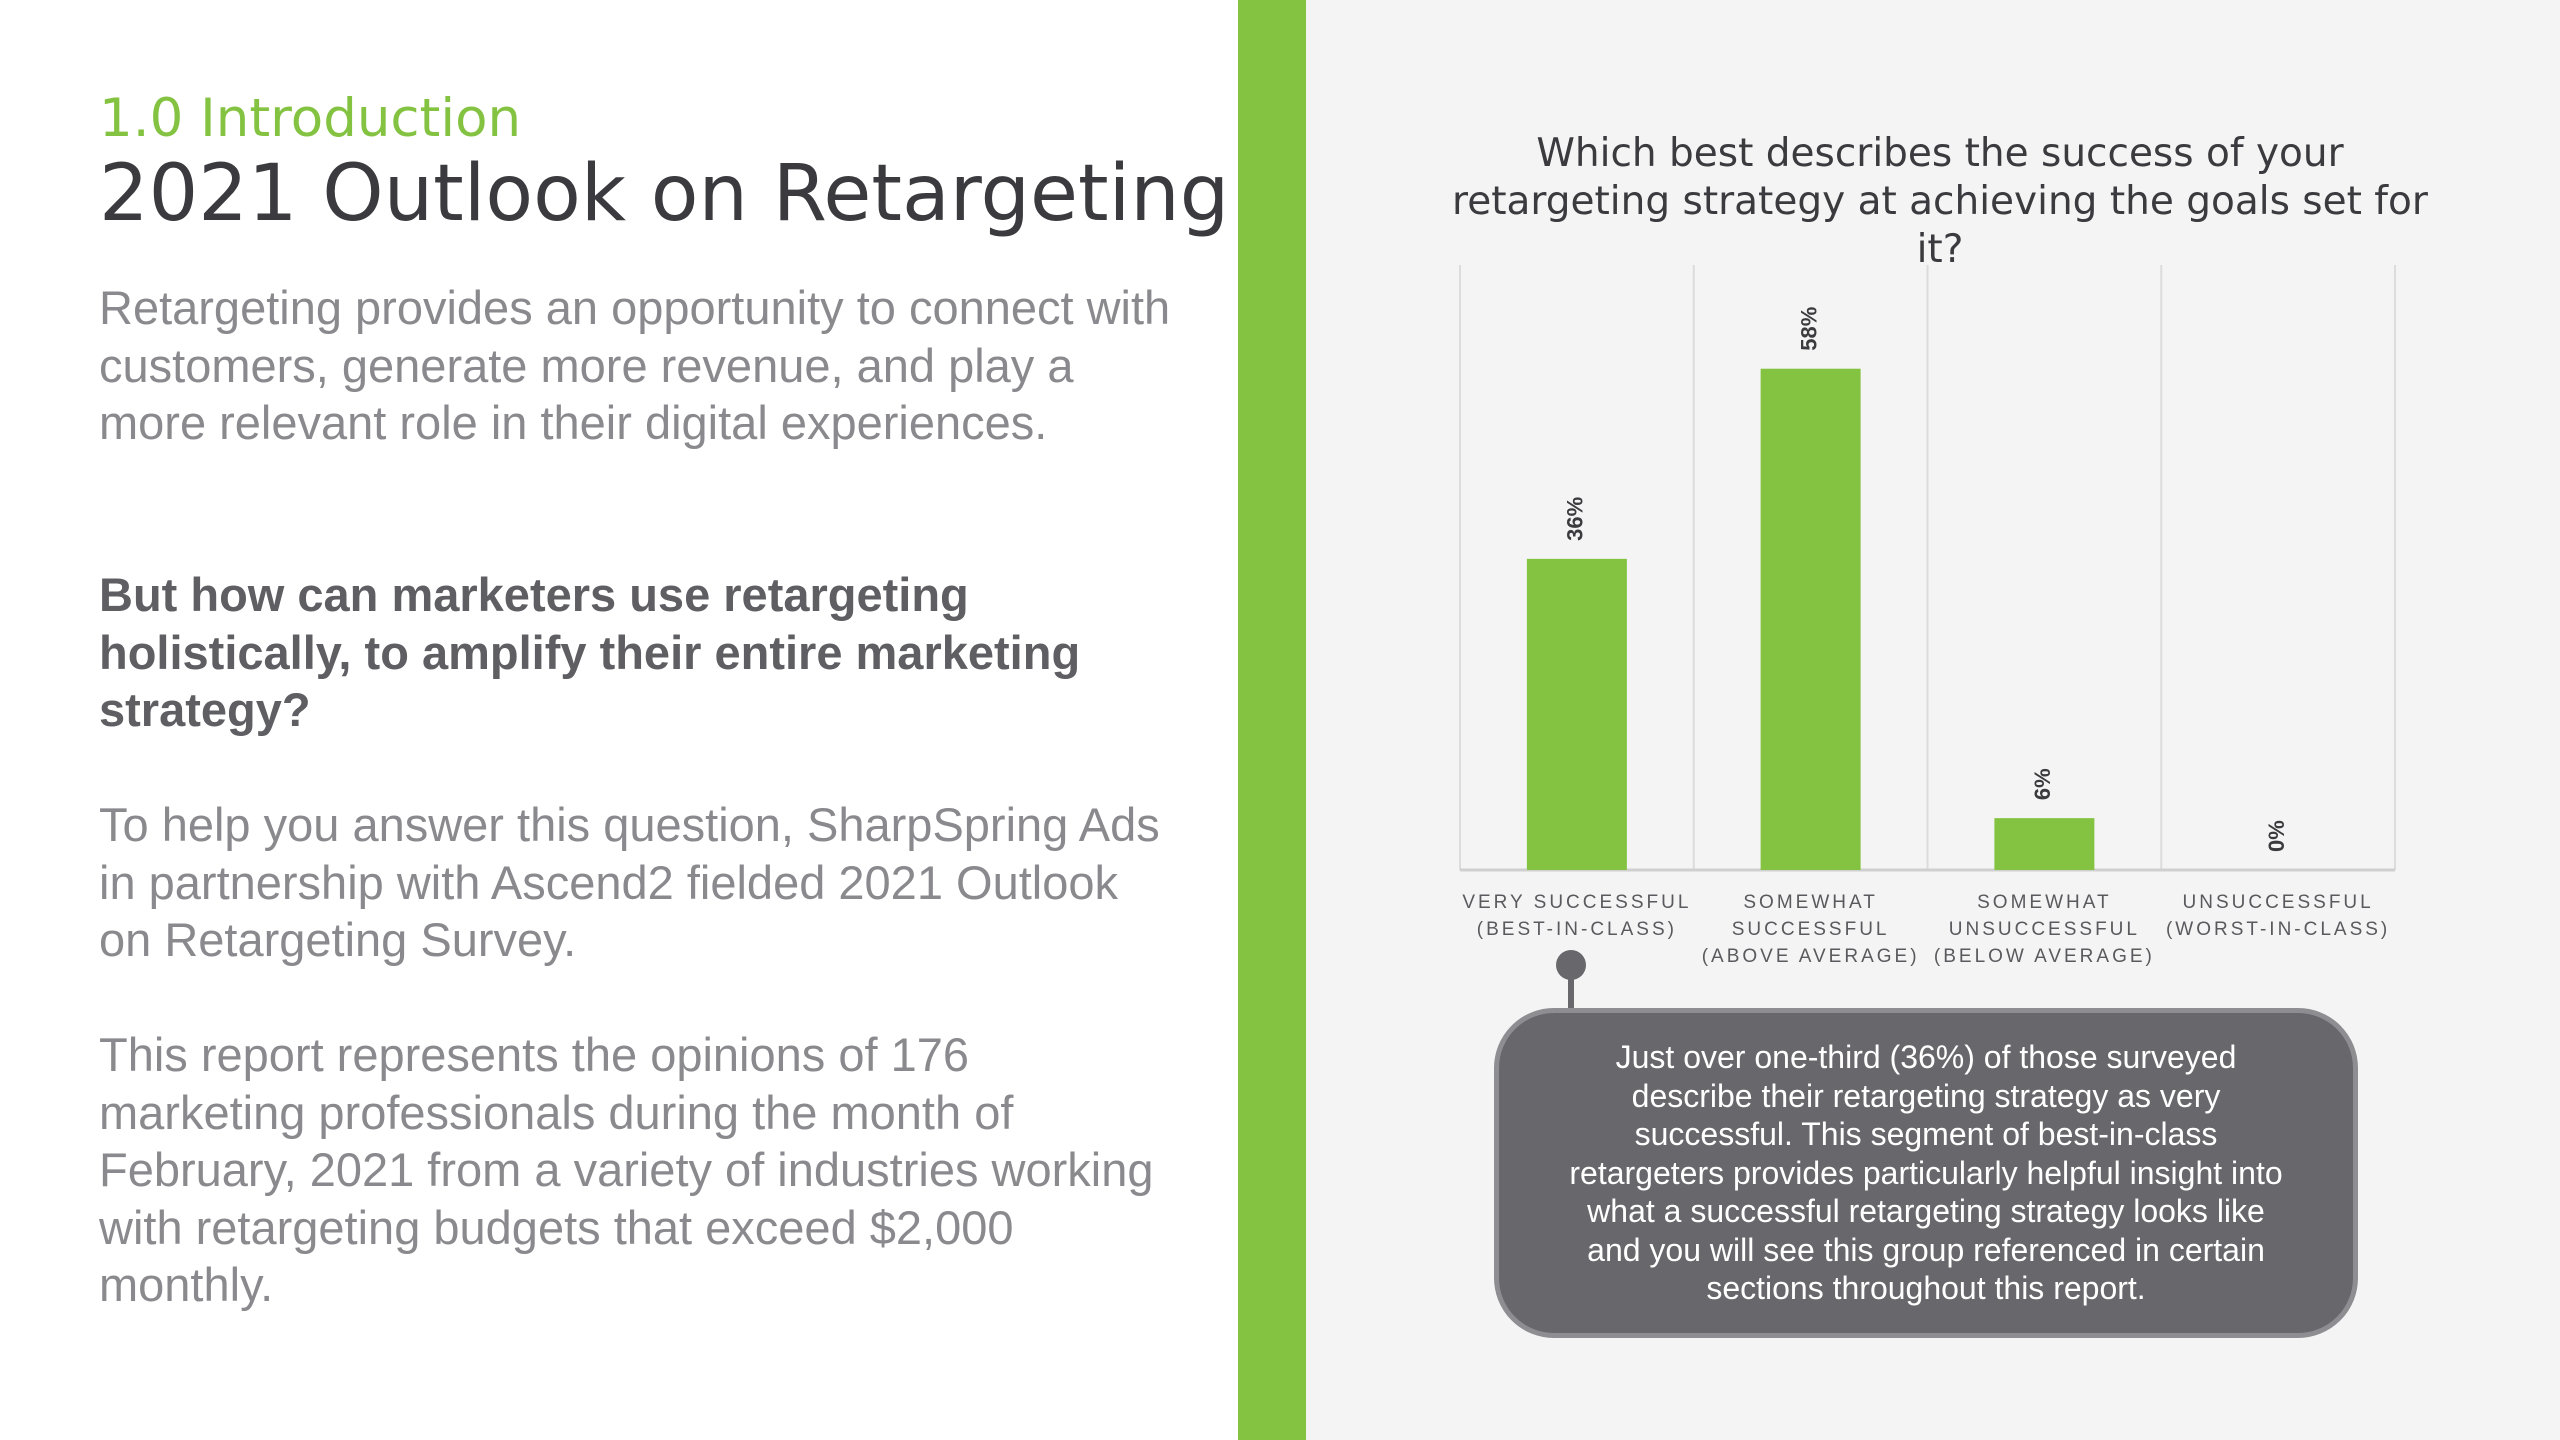  I want to click on bar-value-label: 58%, so click(1808, 329).